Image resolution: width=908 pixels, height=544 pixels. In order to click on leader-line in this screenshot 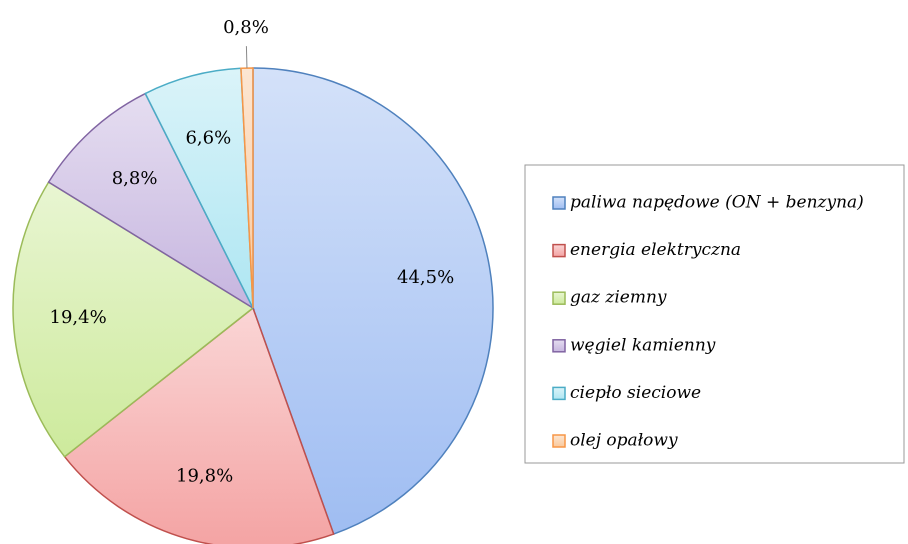, I will do `click(246, 57)`.